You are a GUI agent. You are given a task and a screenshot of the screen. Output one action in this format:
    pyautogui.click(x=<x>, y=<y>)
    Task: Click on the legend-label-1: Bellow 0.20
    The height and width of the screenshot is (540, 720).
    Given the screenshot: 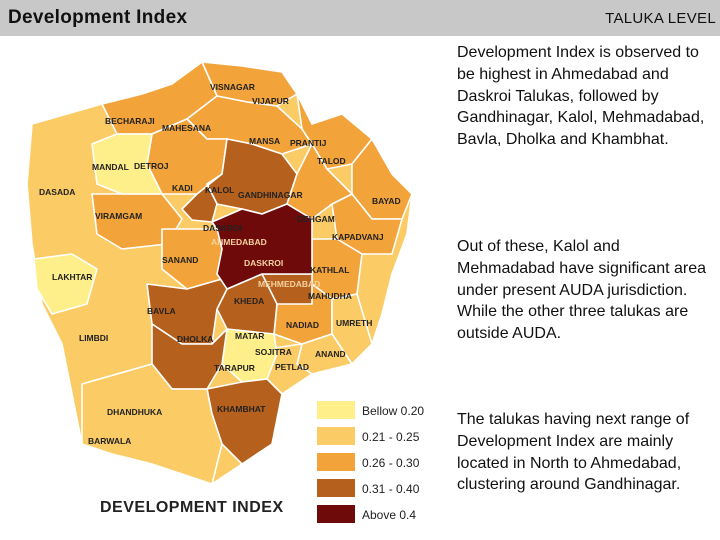 What is the action you would take?
    pyautogui.click(x=393, y=411)
    